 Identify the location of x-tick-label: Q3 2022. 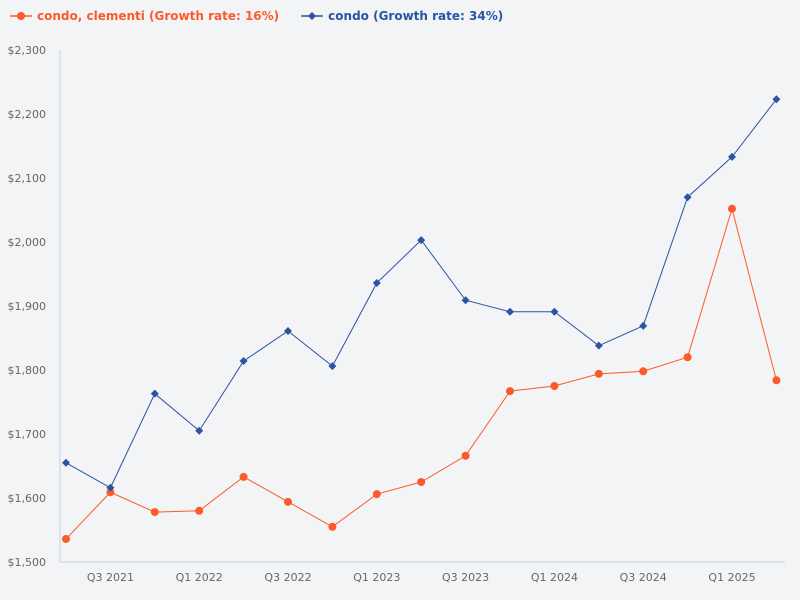
(287, 577).